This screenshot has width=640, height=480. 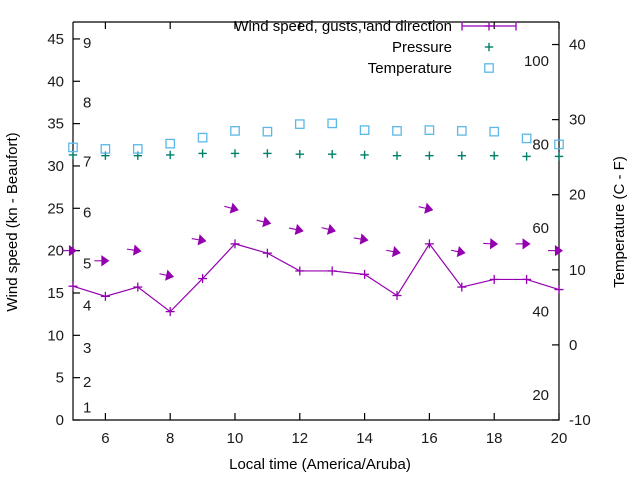 I want to click on ytick-label-left: 10, so click(x=55, y=335).